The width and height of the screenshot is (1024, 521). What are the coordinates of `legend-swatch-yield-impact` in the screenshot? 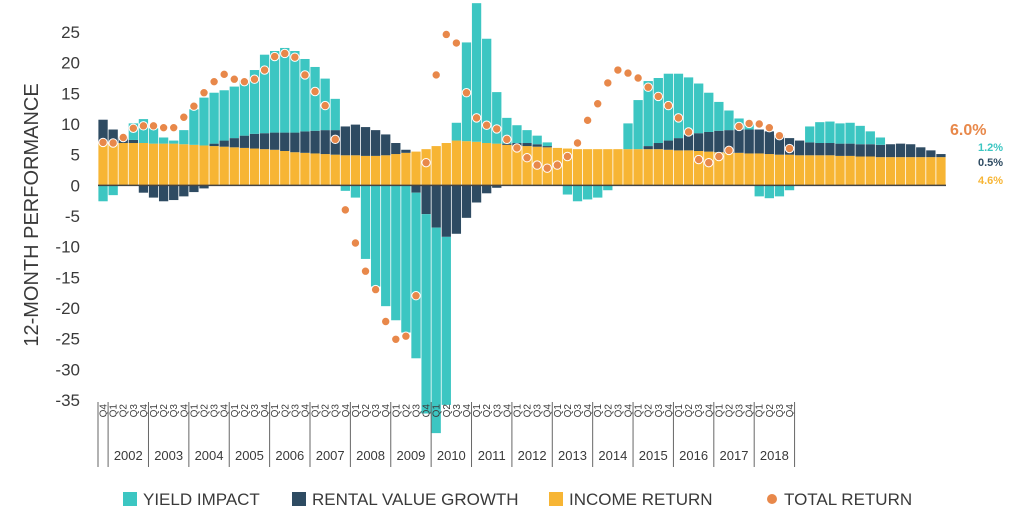 It's located at (130, 499).